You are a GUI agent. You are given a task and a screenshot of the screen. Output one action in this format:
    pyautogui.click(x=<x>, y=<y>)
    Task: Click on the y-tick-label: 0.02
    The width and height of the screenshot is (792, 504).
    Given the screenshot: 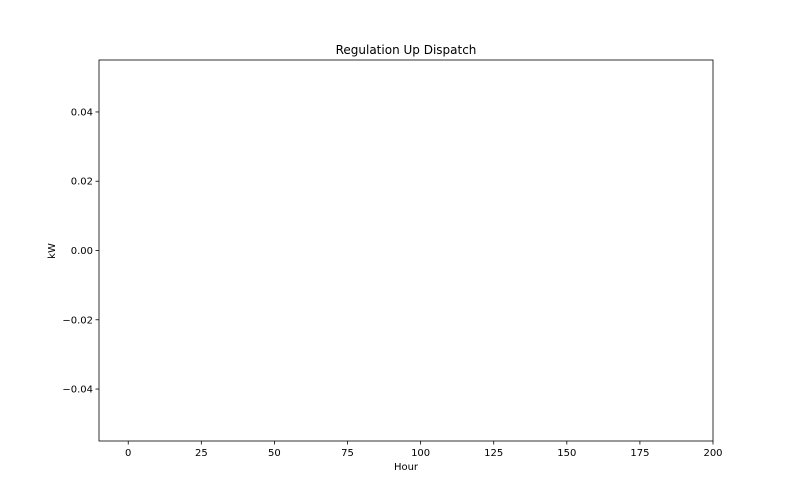 What is the action you would take?
    pyautogui.click(x=82, y=182)
    